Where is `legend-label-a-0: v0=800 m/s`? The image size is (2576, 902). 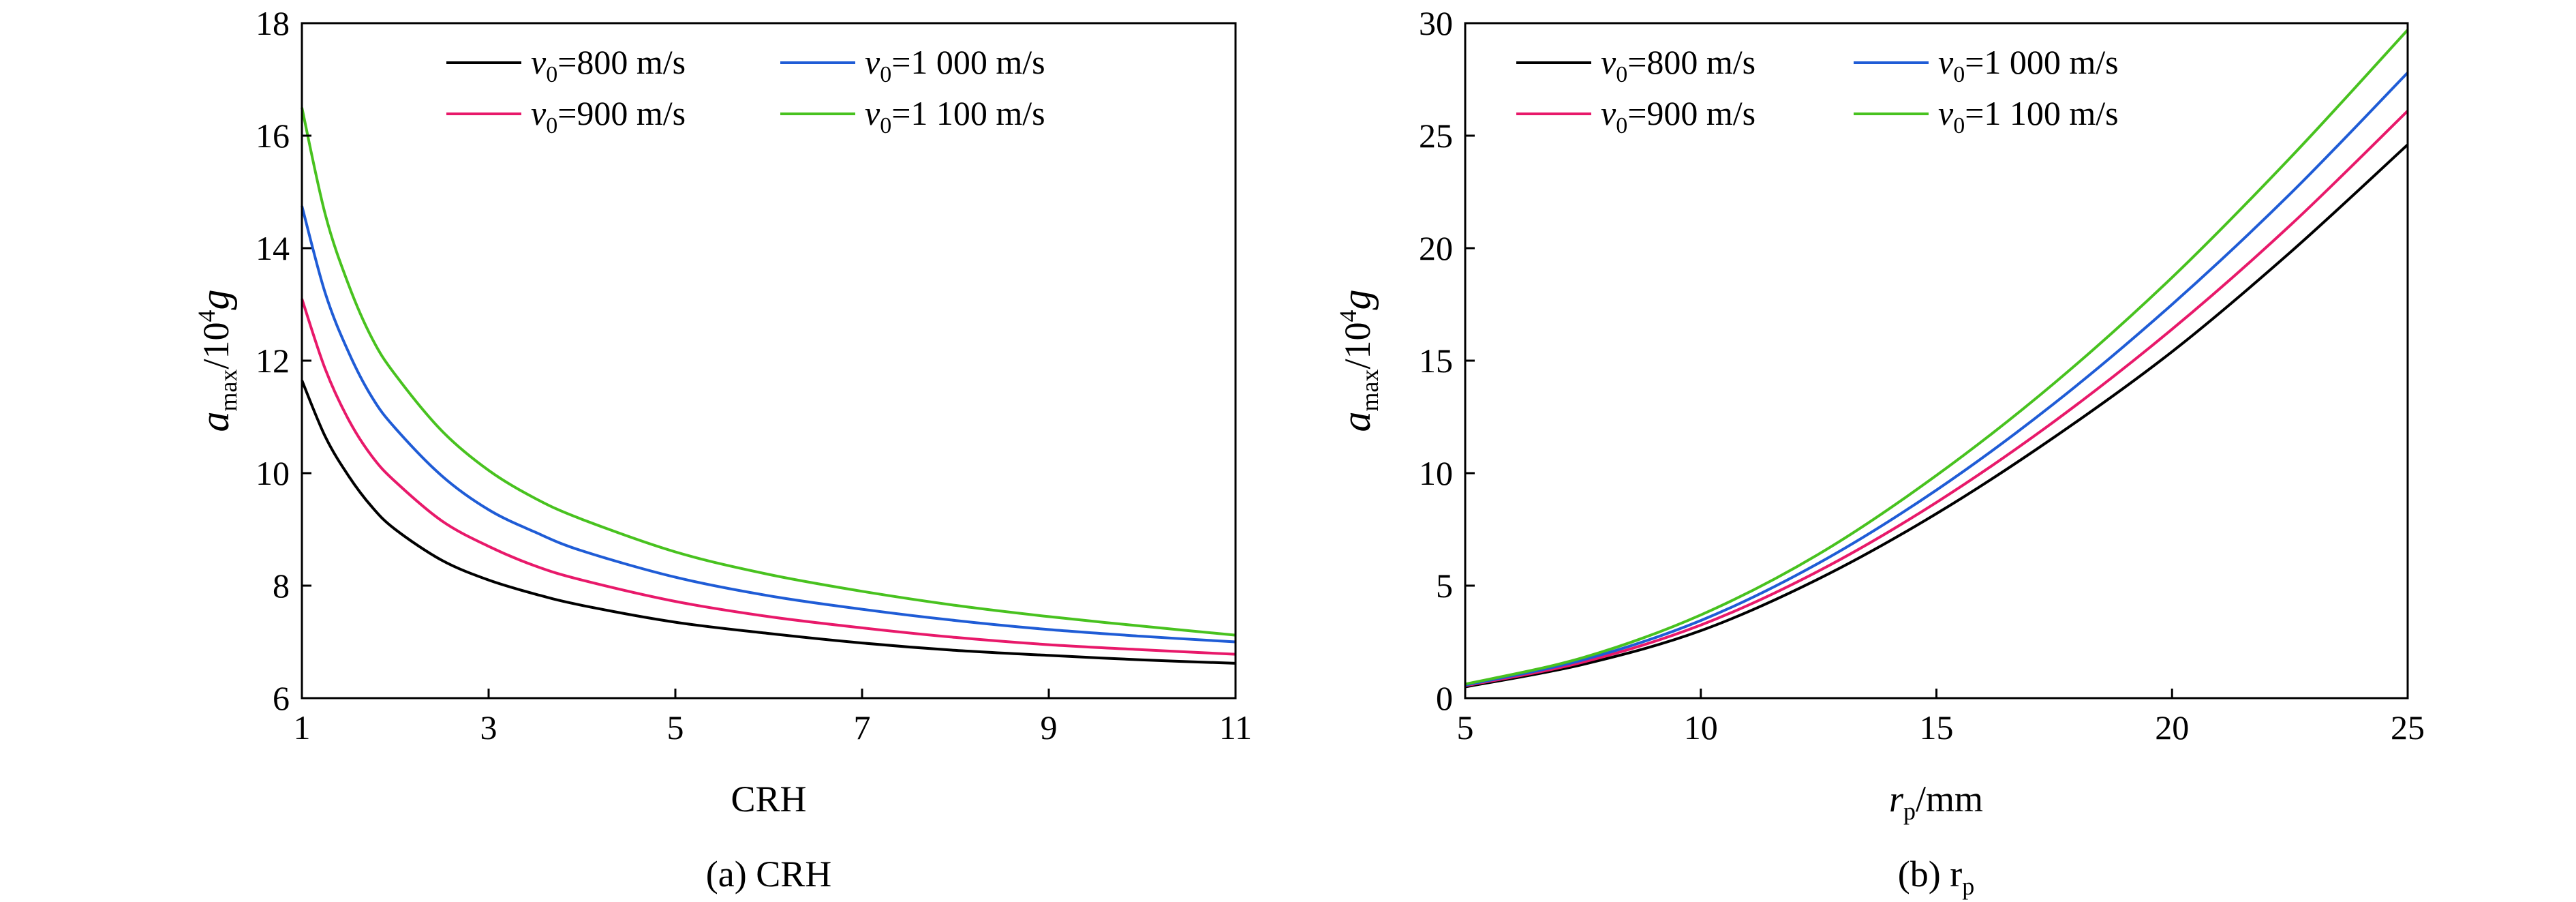 legend-label-a-0: v0=800 m/s is located at coordinates (608, 65).